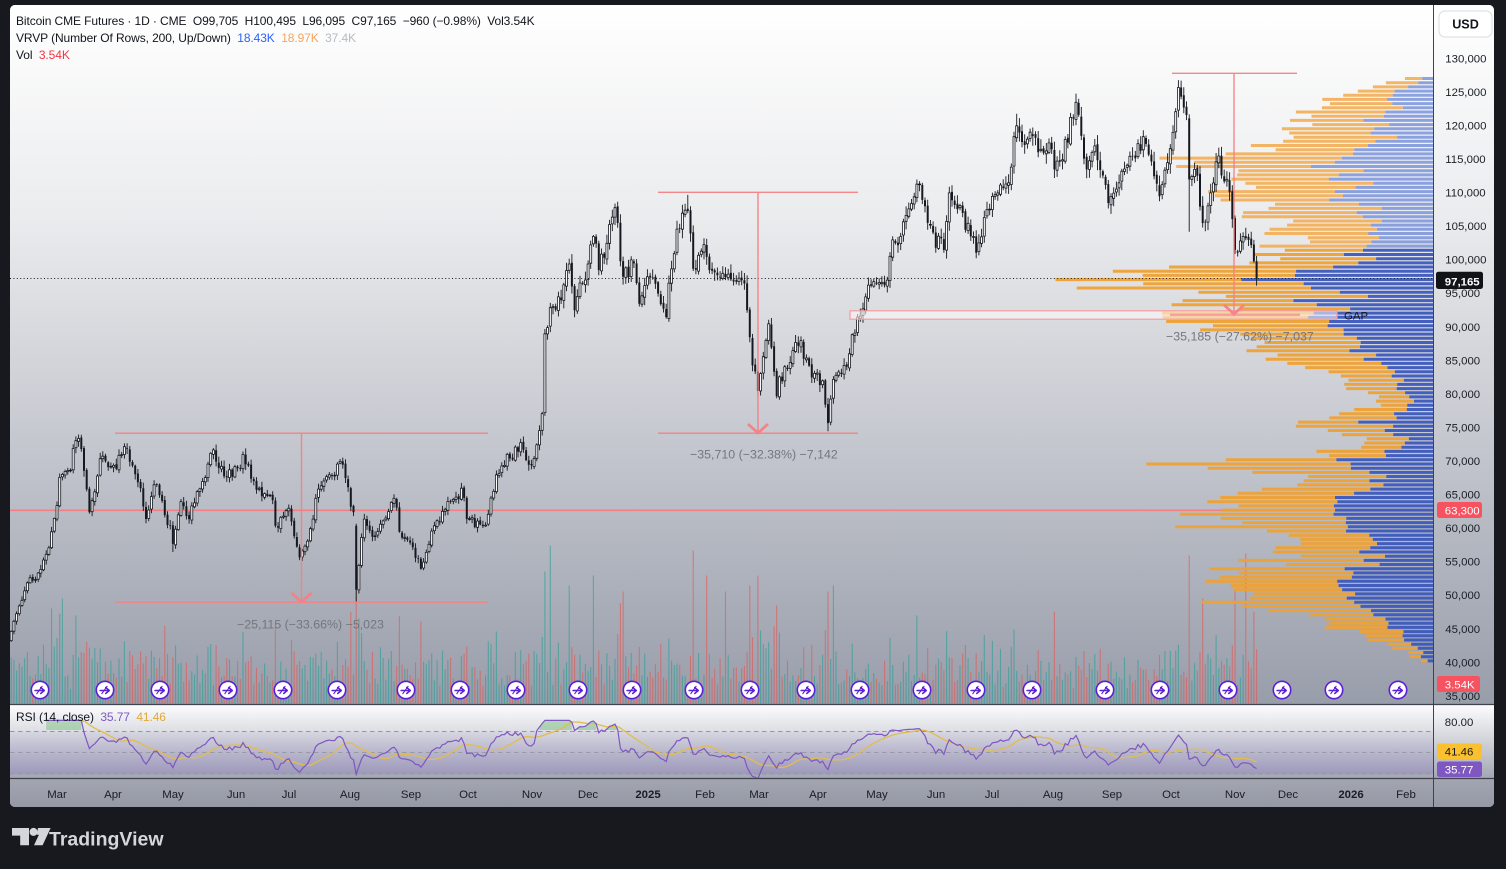 This screenshot has width=1506, height=869. What do you see at coordinates (1462, 361) in the screenshot?
I see `svg-text: 85,000` at bounding box center [1462, 361].